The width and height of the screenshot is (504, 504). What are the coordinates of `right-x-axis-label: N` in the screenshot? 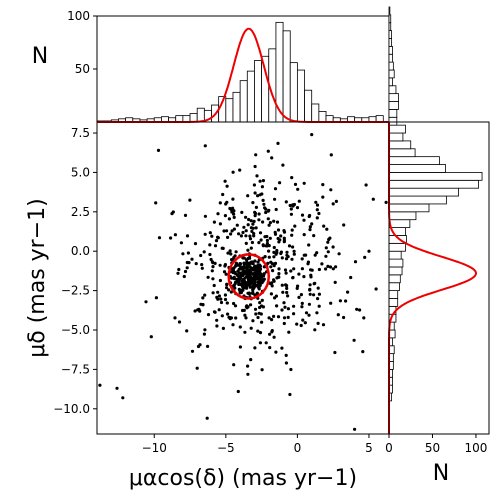 It's located at (441, 473).